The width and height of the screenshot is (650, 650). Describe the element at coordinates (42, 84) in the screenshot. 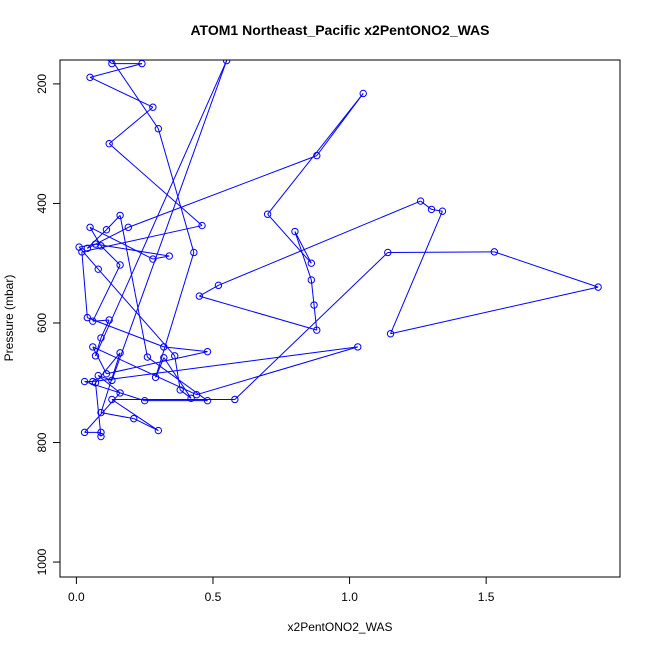

I see `y-tick-label: 200` at that location.